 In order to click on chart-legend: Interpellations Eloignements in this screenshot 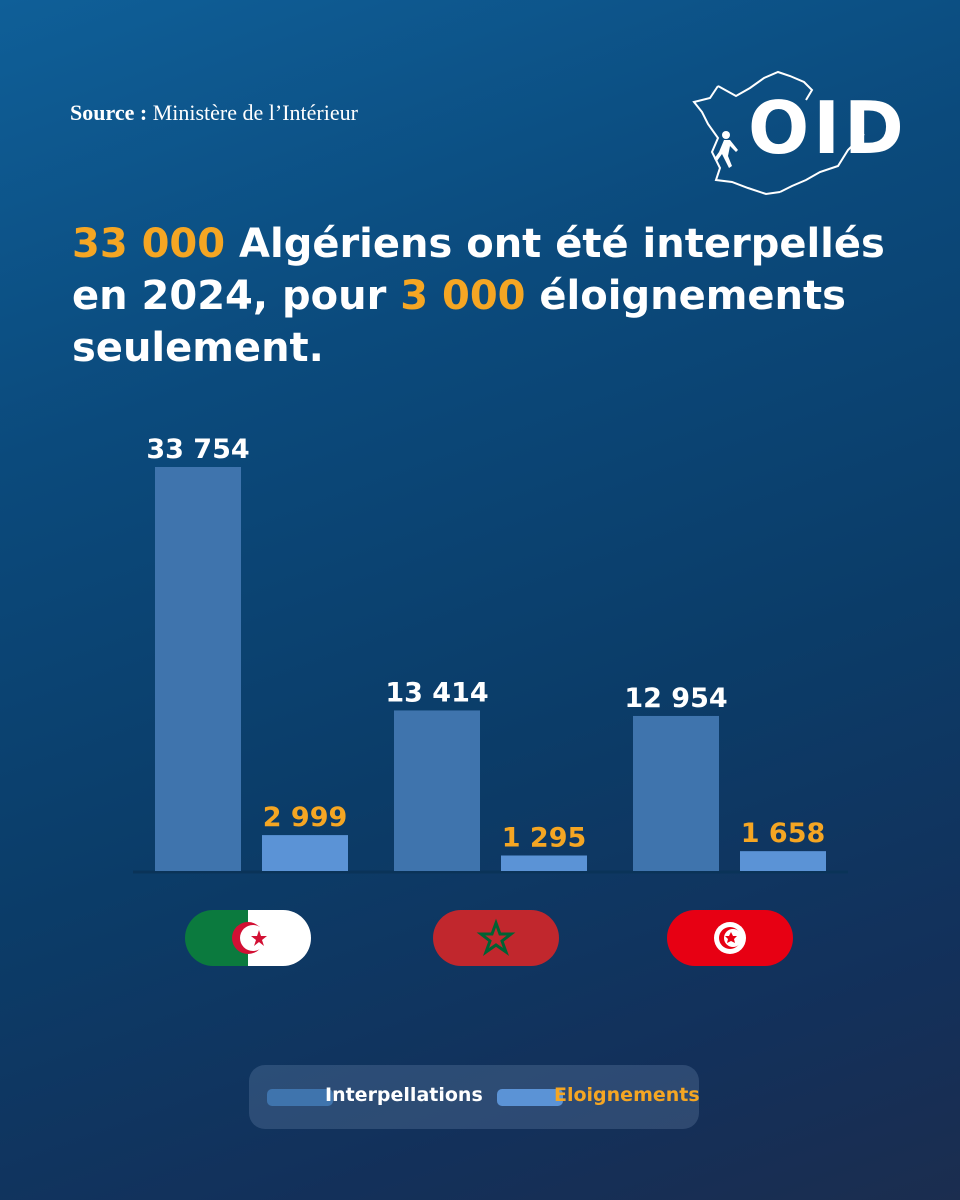, I will do `click(474, 1097)`.